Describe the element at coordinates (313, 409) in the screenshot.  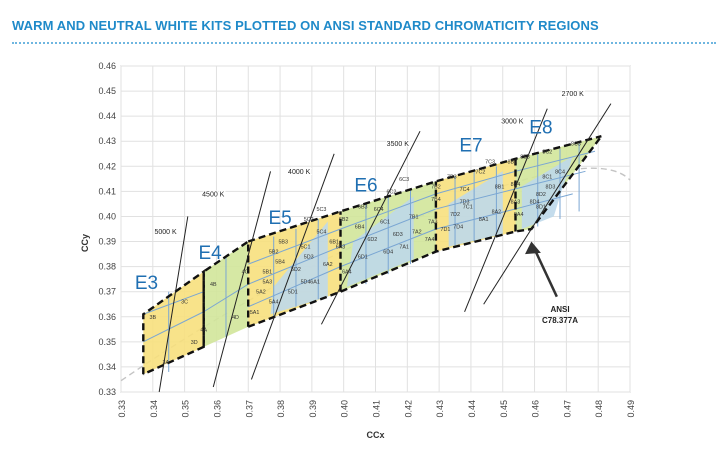
I see `x-tick-label: 0.39` at that location.